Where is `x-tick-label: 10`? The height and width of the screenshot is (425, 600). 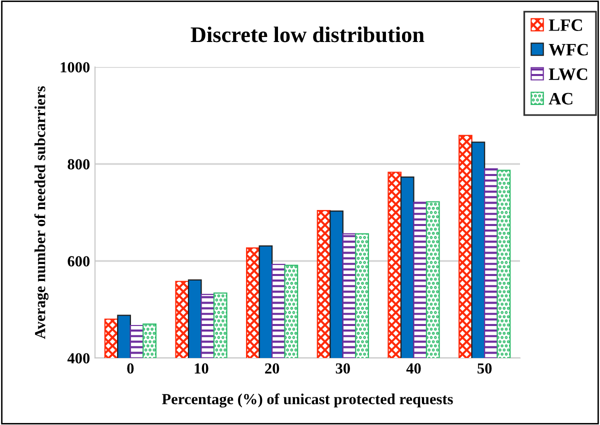
x-tick-label: 10 is located at coordinates (201, 368).